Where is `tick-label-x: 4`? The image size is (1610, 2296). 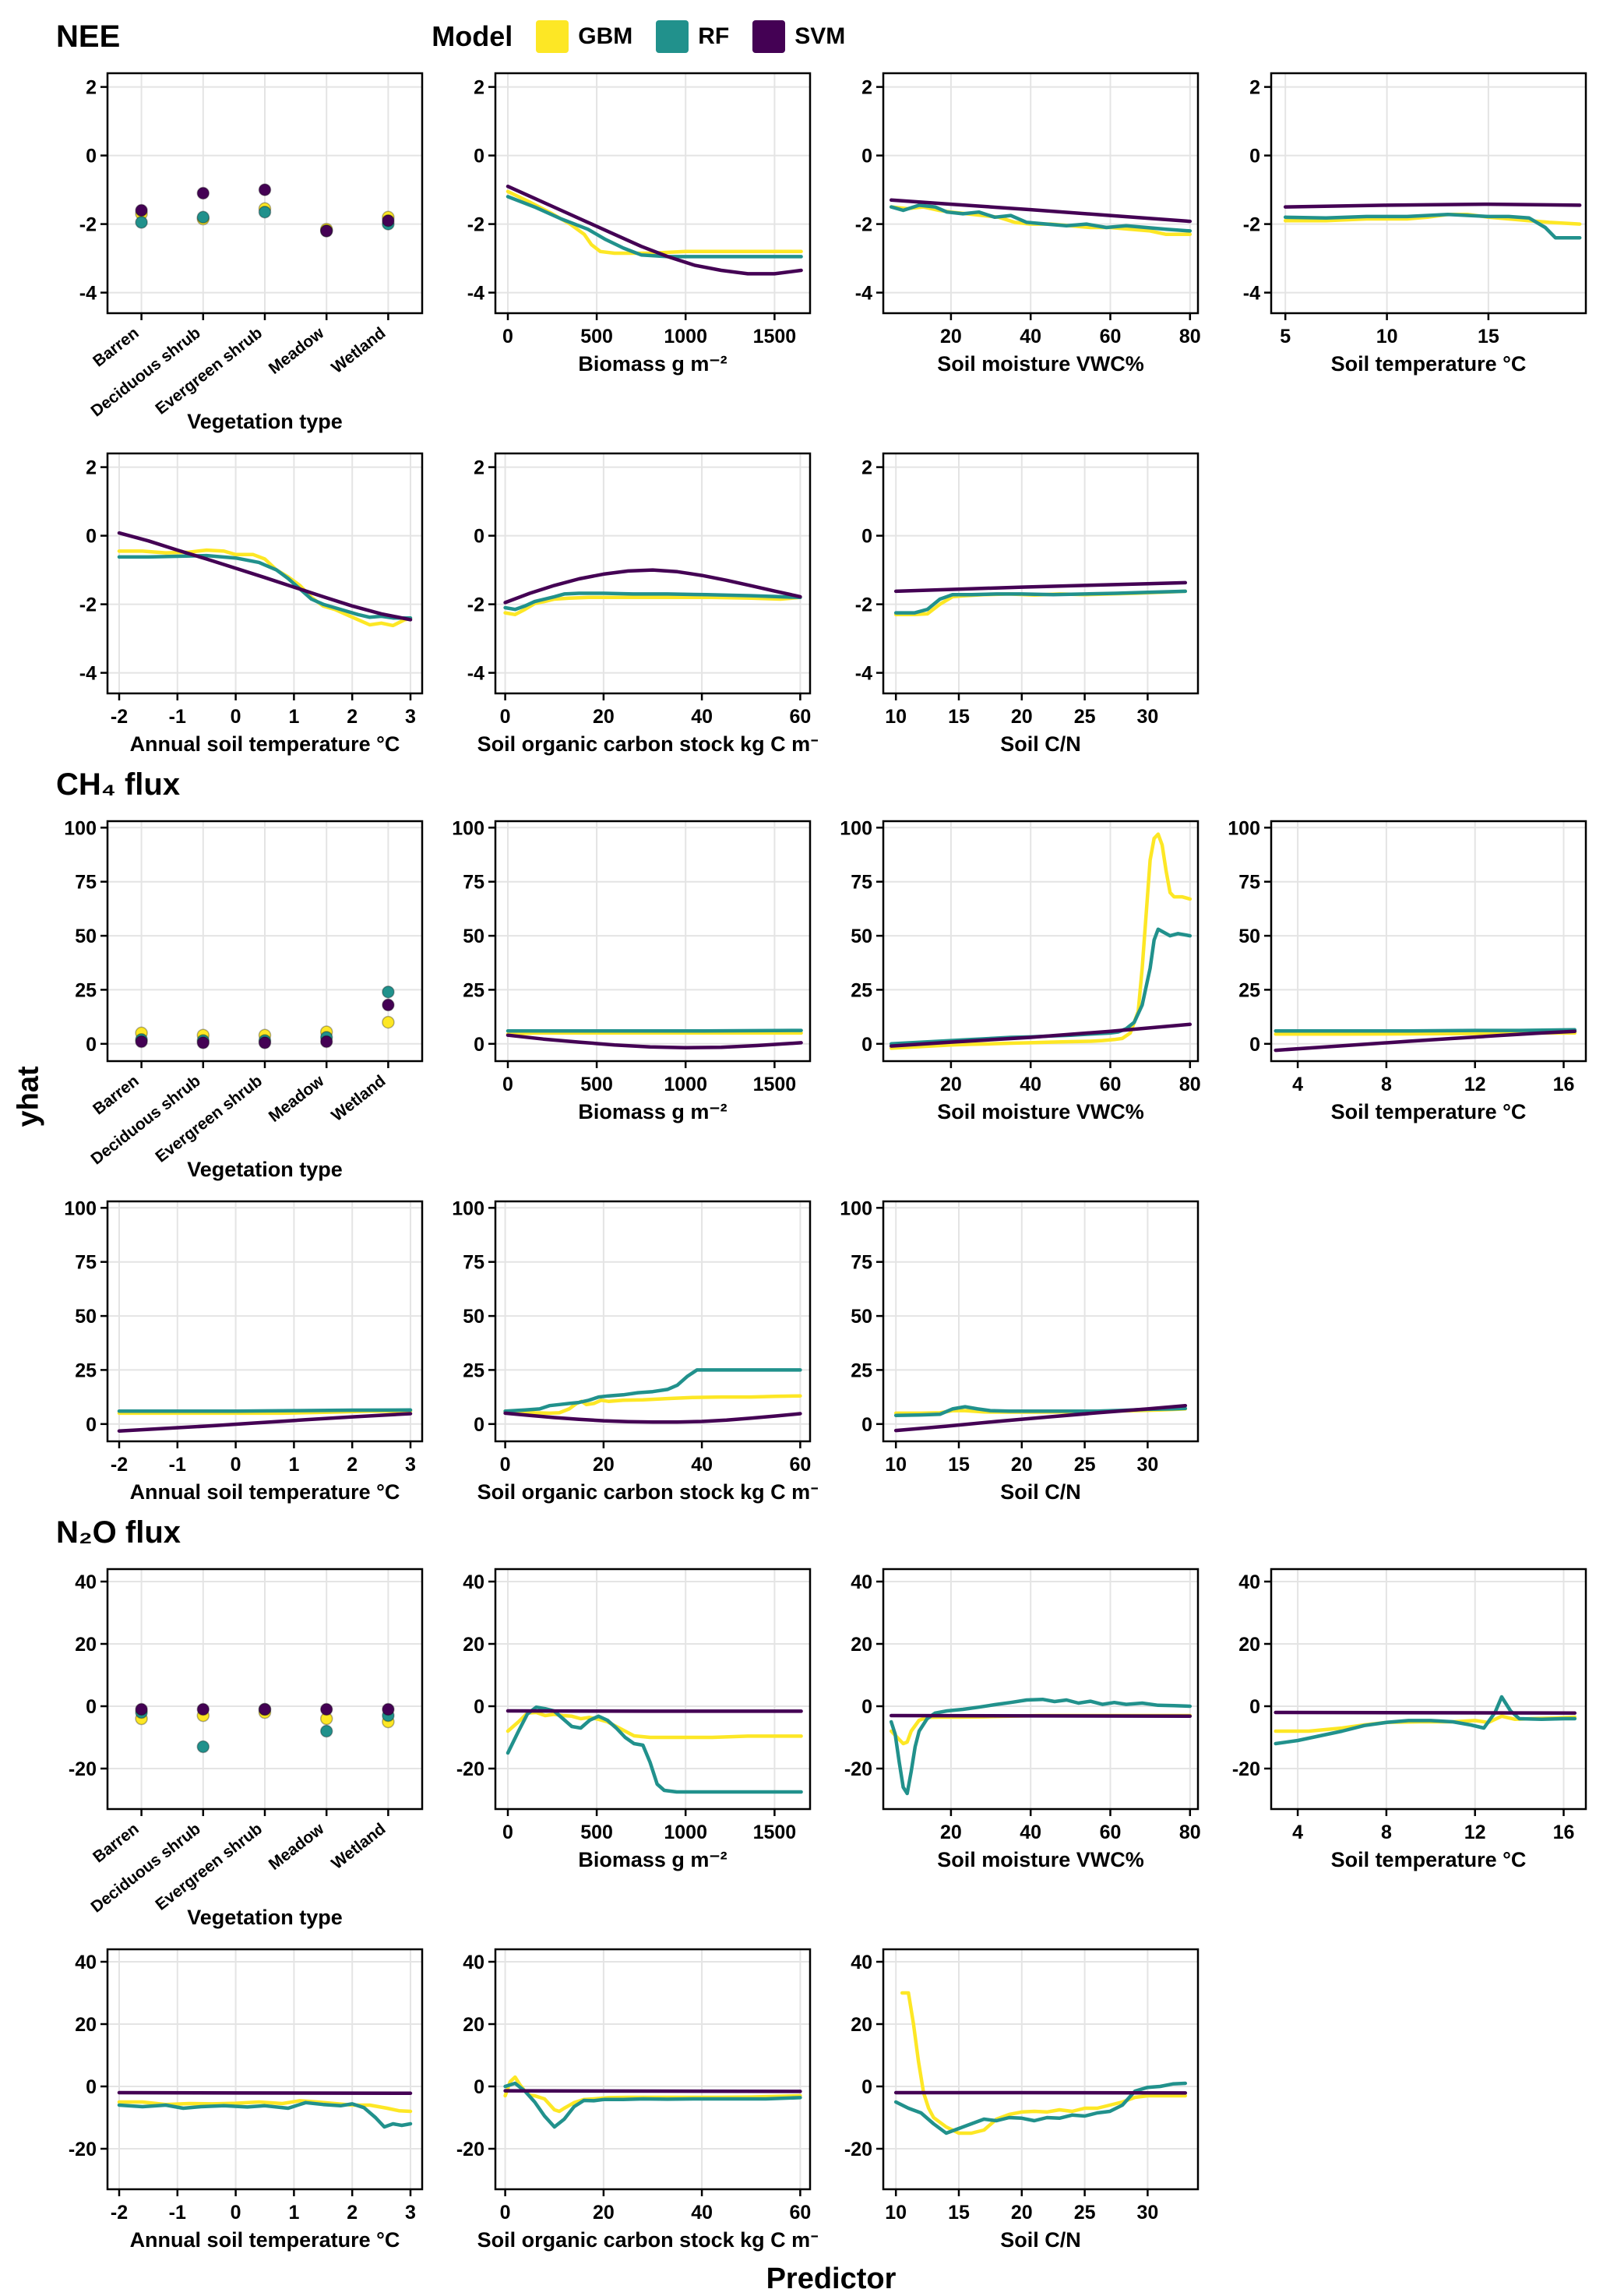 tick-label-x: 4 is located at coordinates (1297, 1832).